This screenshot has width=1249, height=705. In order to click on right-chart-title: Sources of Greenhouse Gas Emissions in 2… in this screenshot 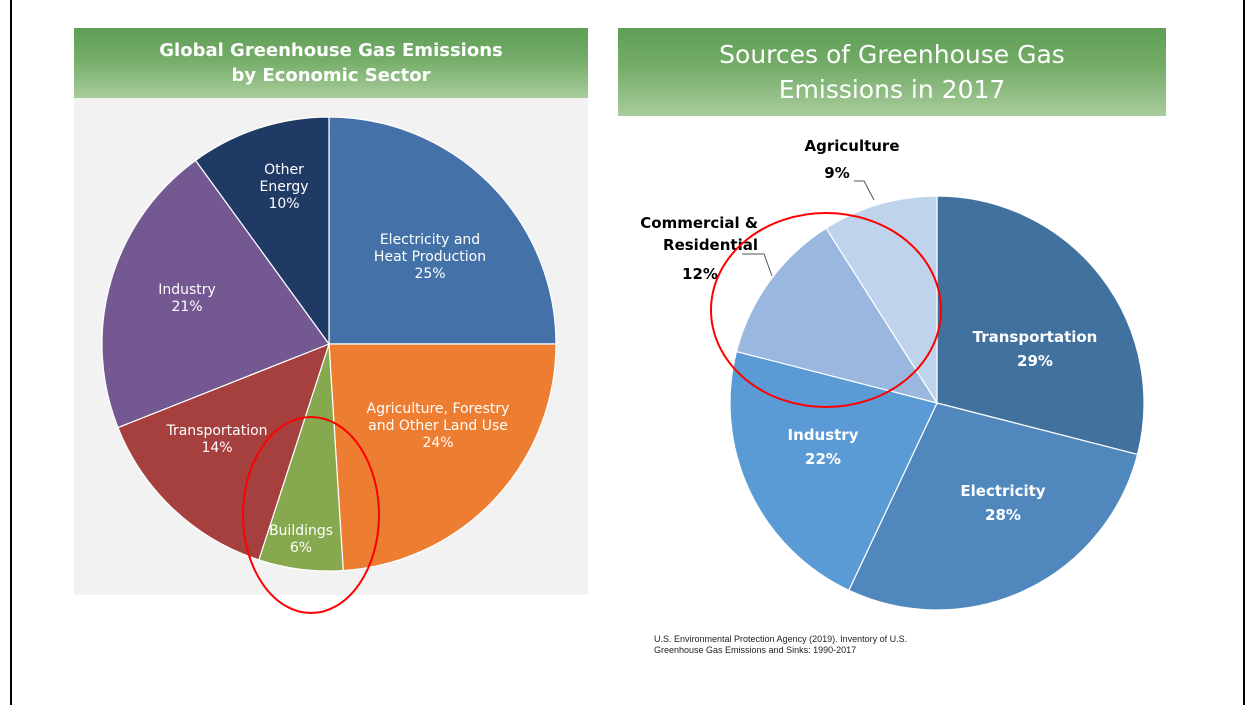, I will do `click(892, 72)`.